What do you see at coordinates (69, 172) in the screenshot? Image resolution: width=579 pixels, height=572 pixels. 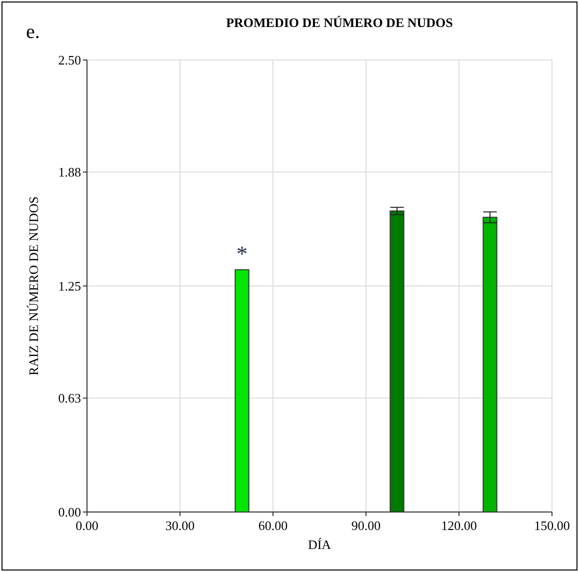 I see `y-tick-label: 1.88` at bounding box center [69, 172].